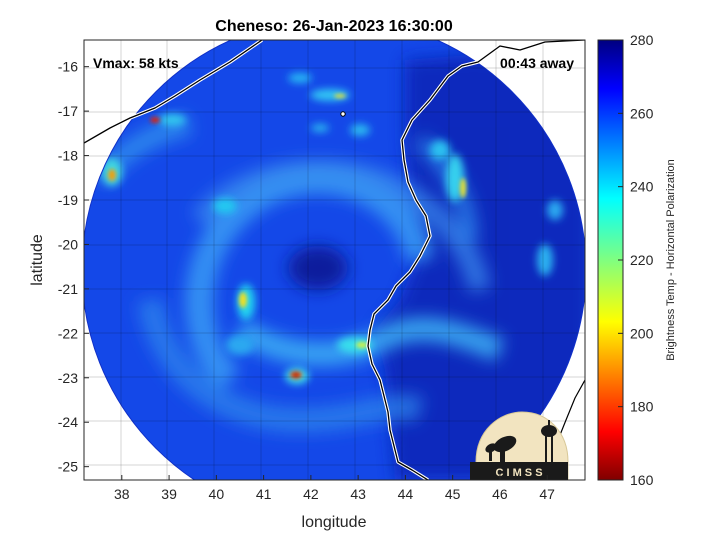 The height and width of the screenshot is (540, 720). I want to click on colorbar-tick-label: 240, so click(642, 187).